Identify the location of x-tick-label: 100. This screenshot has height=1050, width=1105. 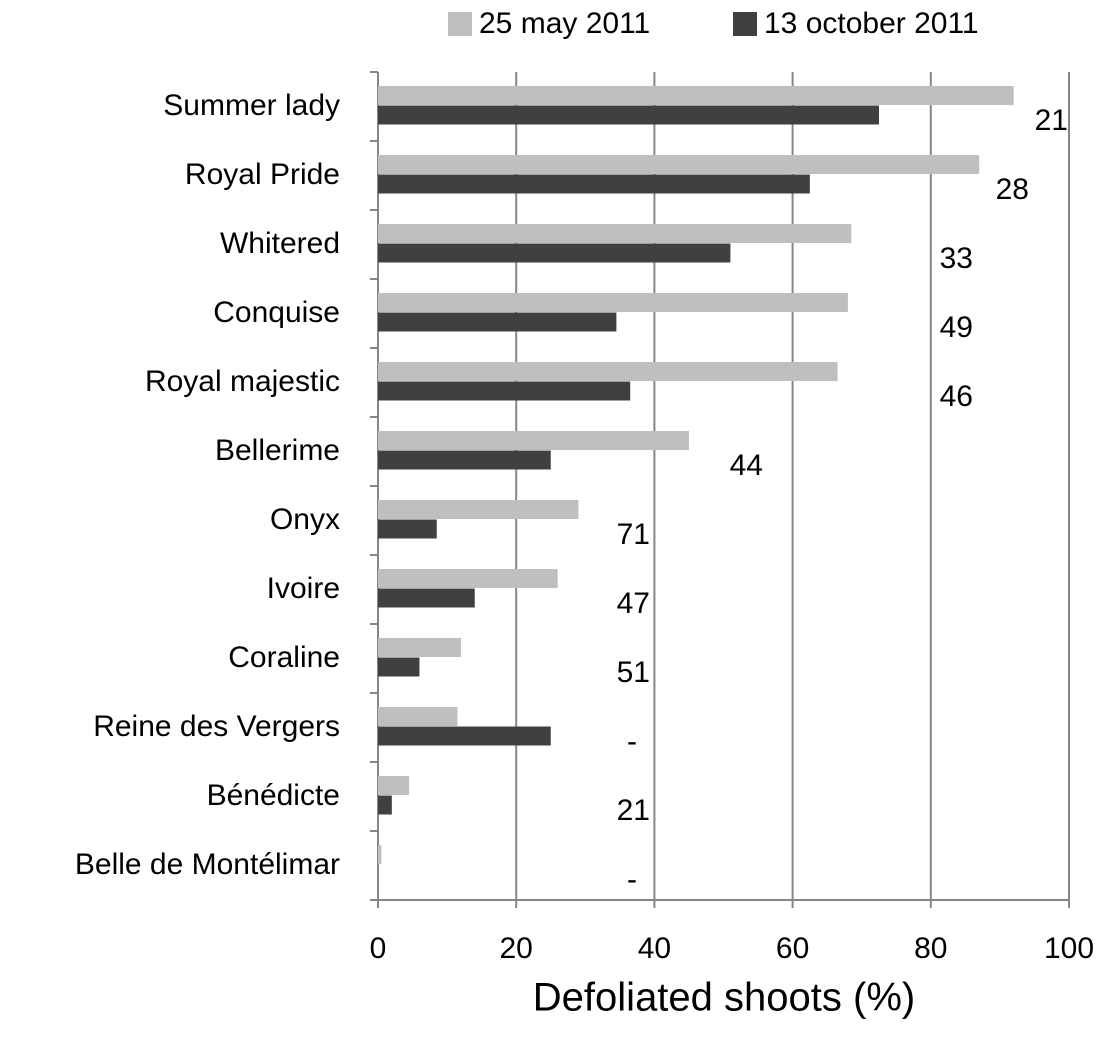
(1069, 948).